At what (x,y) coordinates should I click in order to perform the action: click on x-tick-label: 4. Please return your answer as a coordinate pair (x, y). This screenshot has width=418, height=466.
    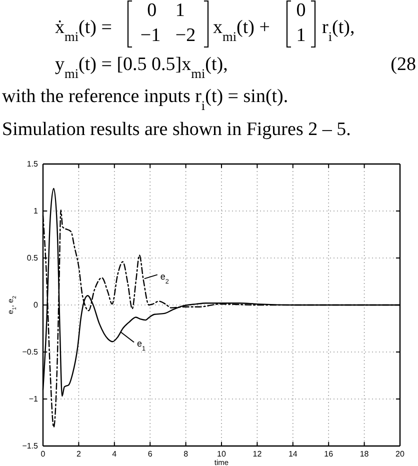
    Looking at the image, I should click on (115, 454).